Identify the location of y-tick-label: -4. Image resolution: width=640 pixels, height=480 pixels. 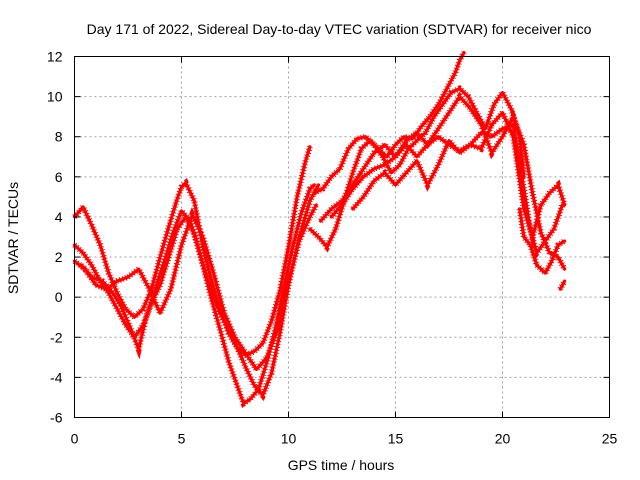
(56, 377).